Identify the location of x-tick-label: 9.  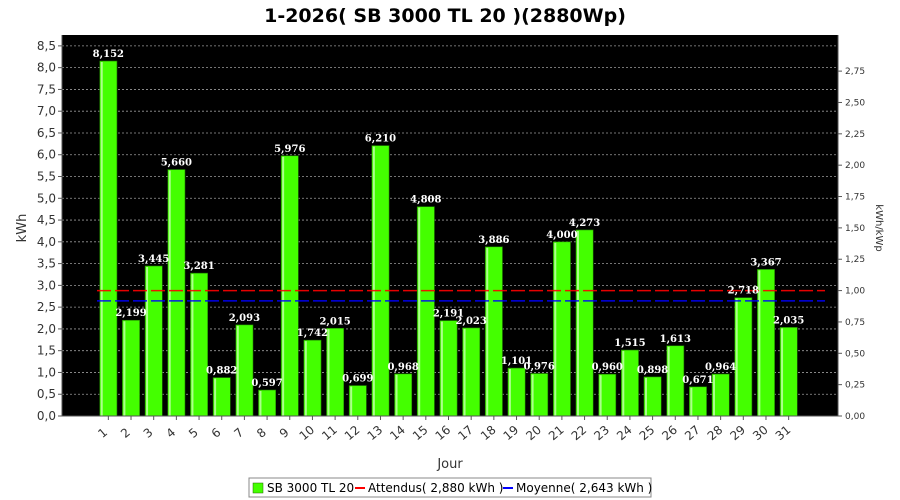
(284, 433).